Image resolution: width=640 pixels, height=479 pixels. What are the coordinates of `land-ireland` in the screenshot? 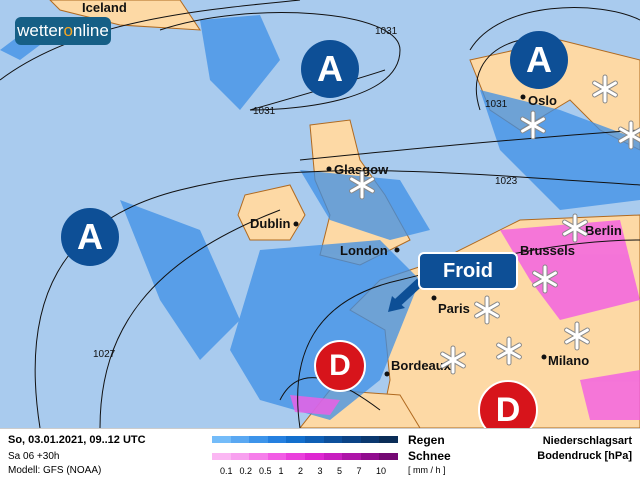 It's located at (271, 212).